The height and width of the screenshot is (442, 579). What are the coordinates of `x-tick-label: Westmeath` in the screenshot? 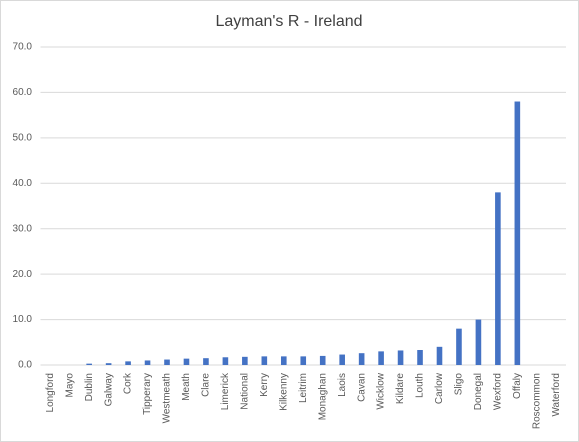 It's located at (167, 398).